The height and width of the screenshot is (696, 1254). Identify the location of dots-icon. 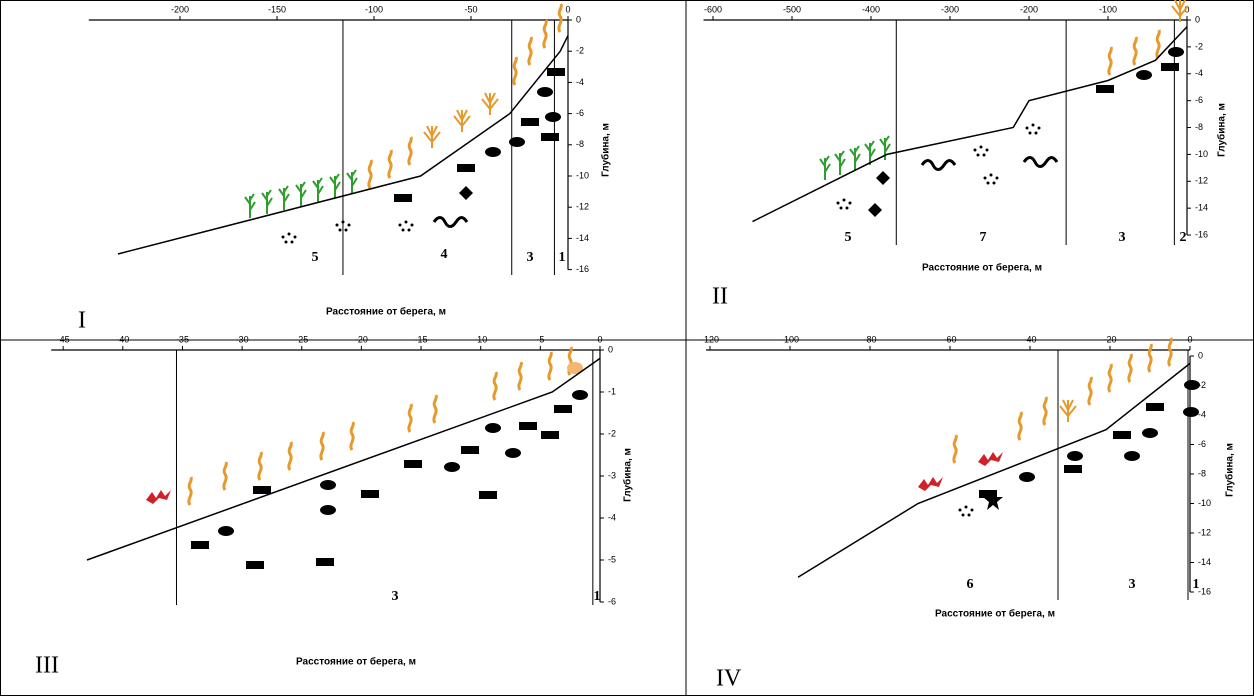
(406, 226).